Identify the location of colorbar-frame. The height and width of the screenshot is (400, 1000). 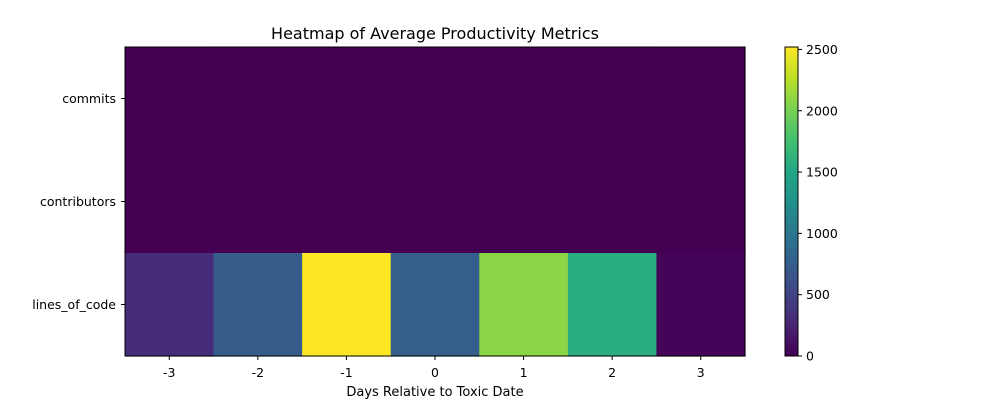
(791, 201).